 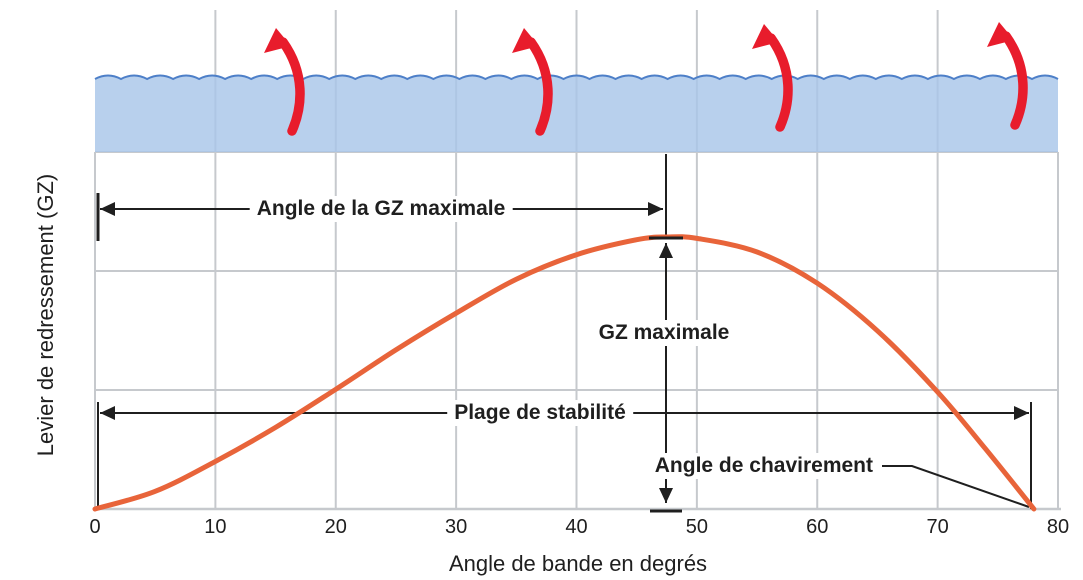 What do you see at coordinates (576, 77) in the screenshot?
I see `water-surface-line` at bounding box center [576, 77].